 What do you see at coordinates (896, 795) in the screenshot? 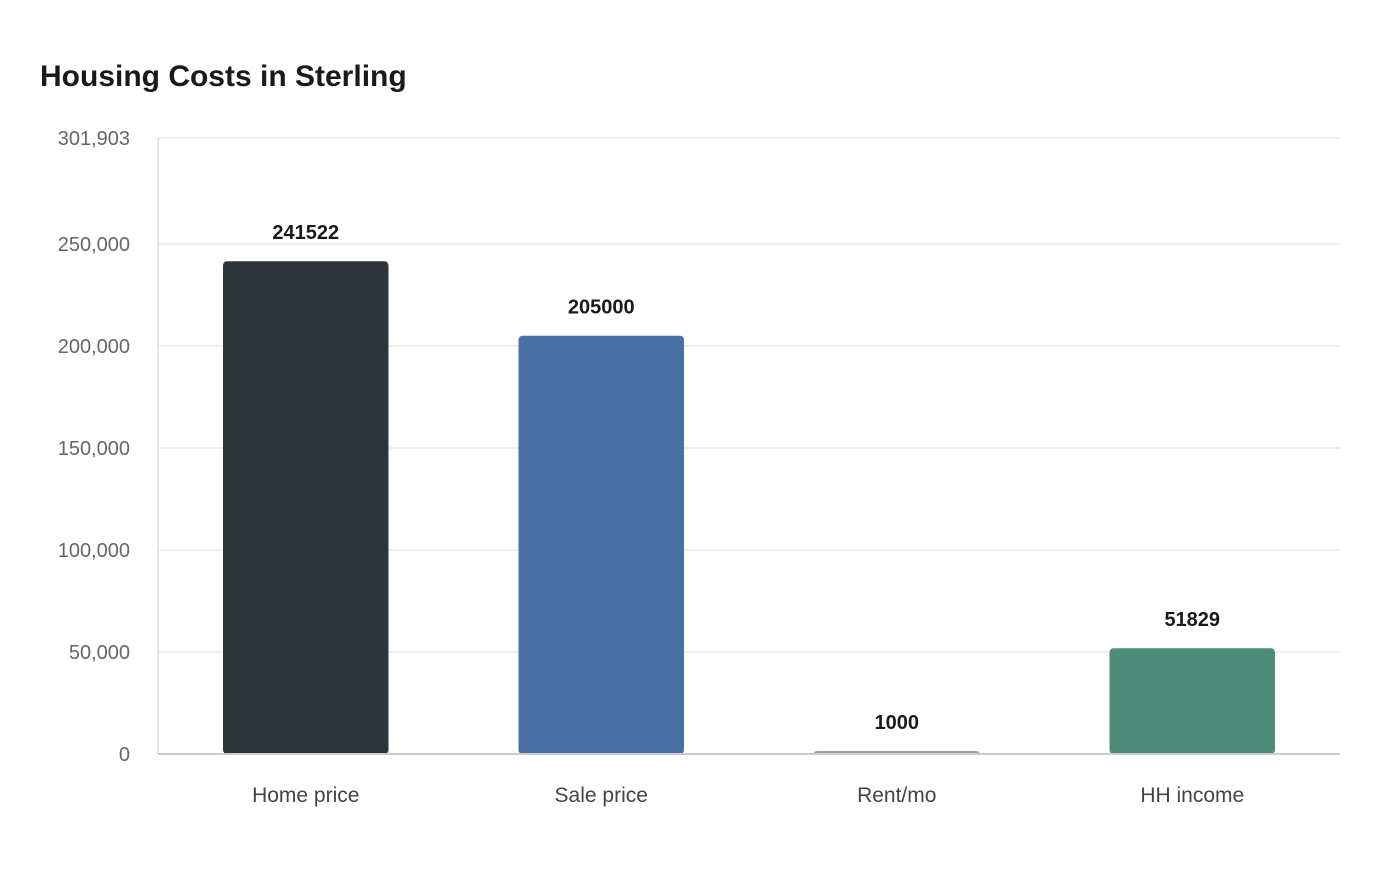
I see `x-category-label: Rent/mo` at bounding box center [896, 795].